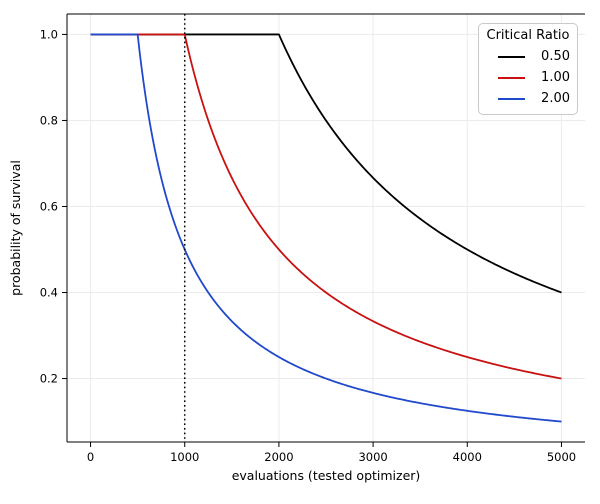 This screenshot has height=504, width=600. Describe the element at coordinates (561, 457) in the screenshot. I see `x-tick-label-5000: 5000` at that location.